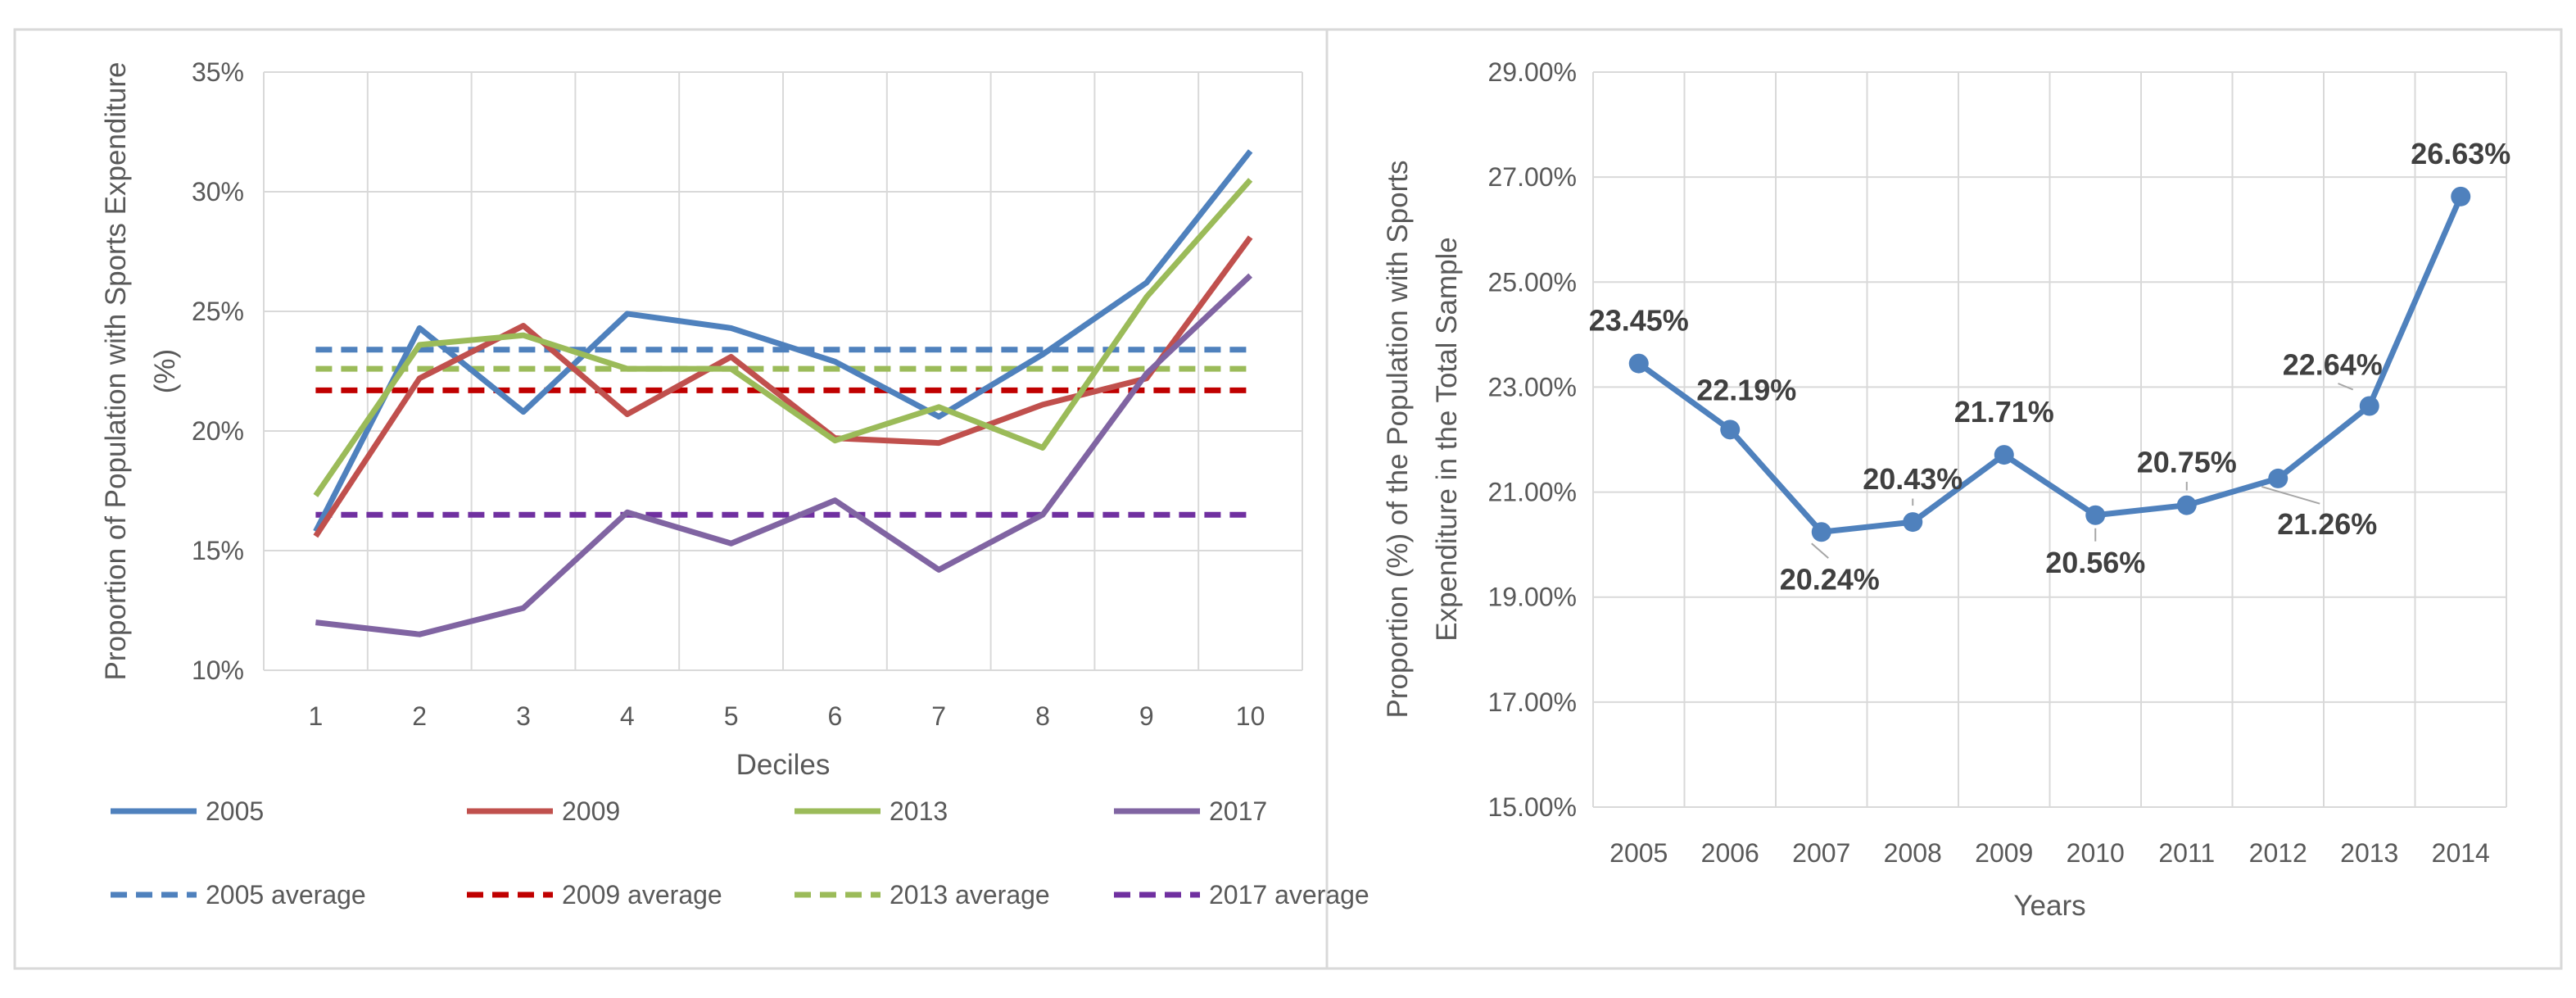 The width and height of the screenshot is (2576, 998). What do you see at coordinates (1639, 321) in the screenshot?
I see `data-label: 23.45%` at bounding box center [1639, 321].